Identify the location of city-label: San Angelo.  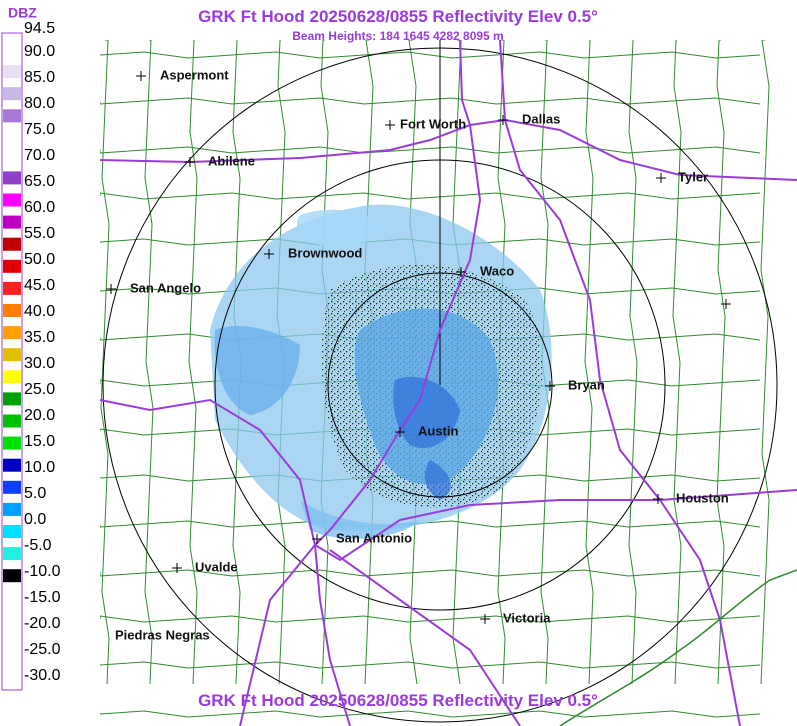
(165, 287).